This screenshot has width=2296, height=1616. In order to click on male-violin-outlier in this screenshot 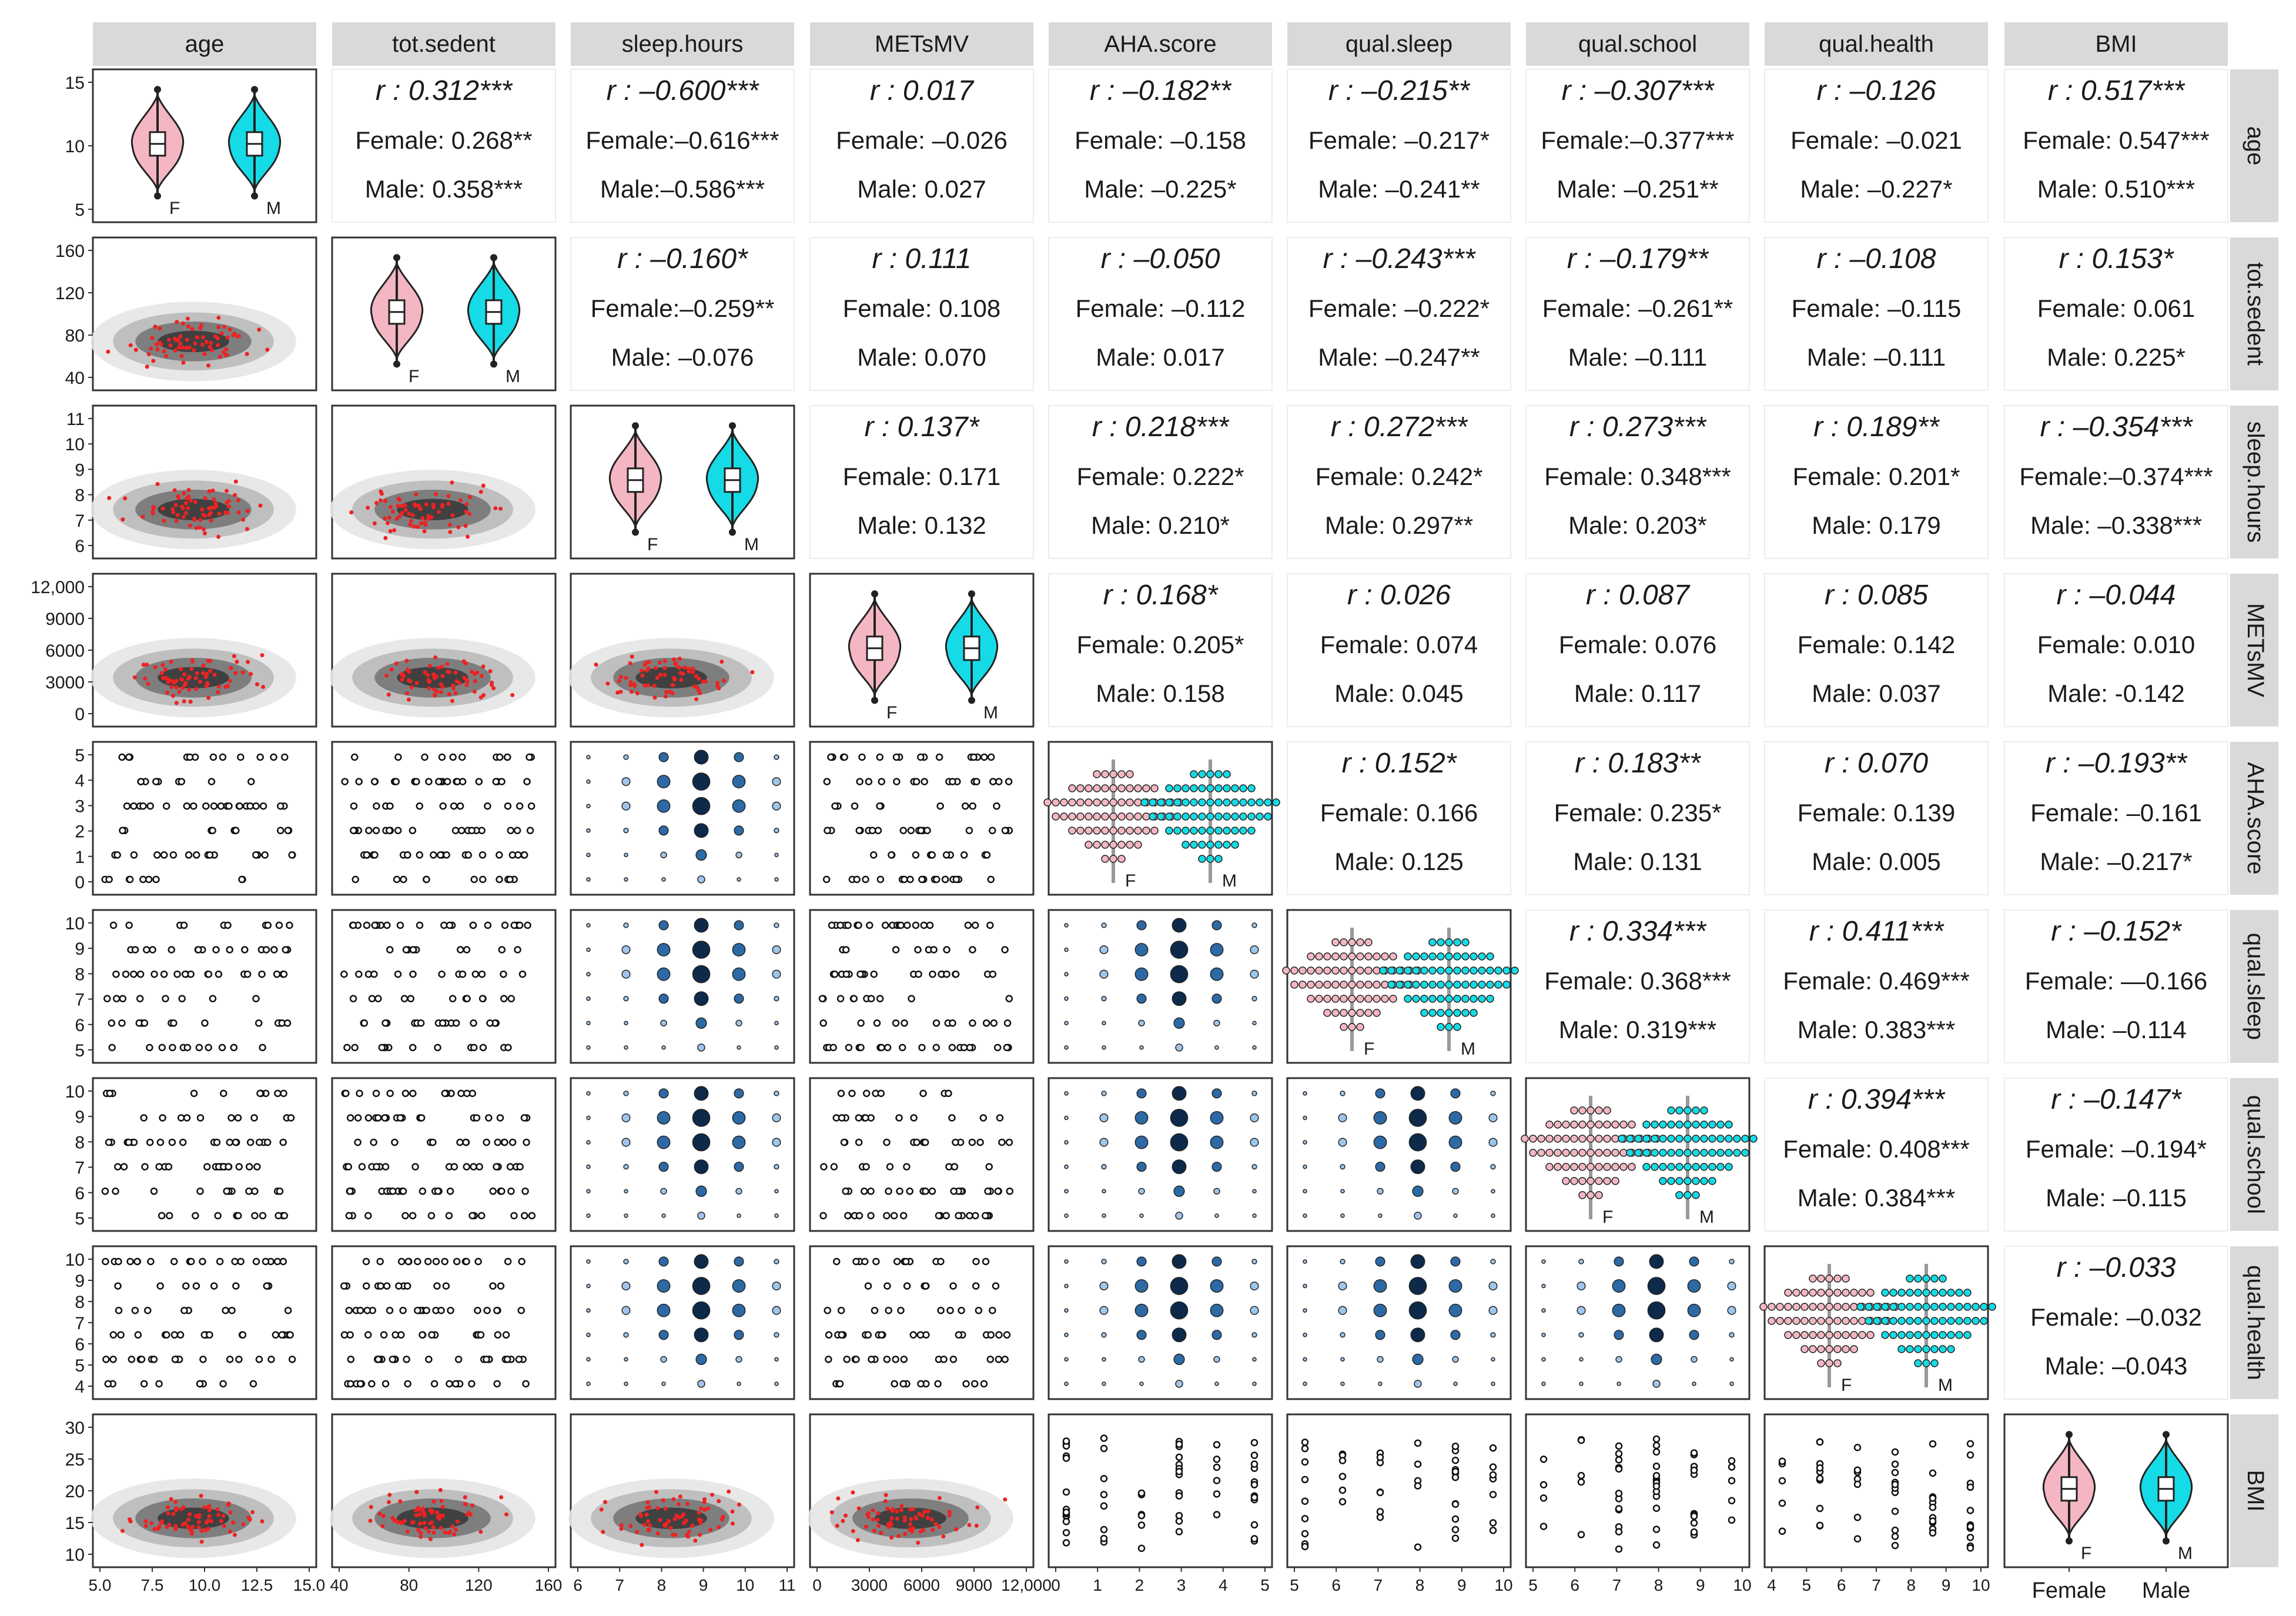, I will do `click(971, 594)`.